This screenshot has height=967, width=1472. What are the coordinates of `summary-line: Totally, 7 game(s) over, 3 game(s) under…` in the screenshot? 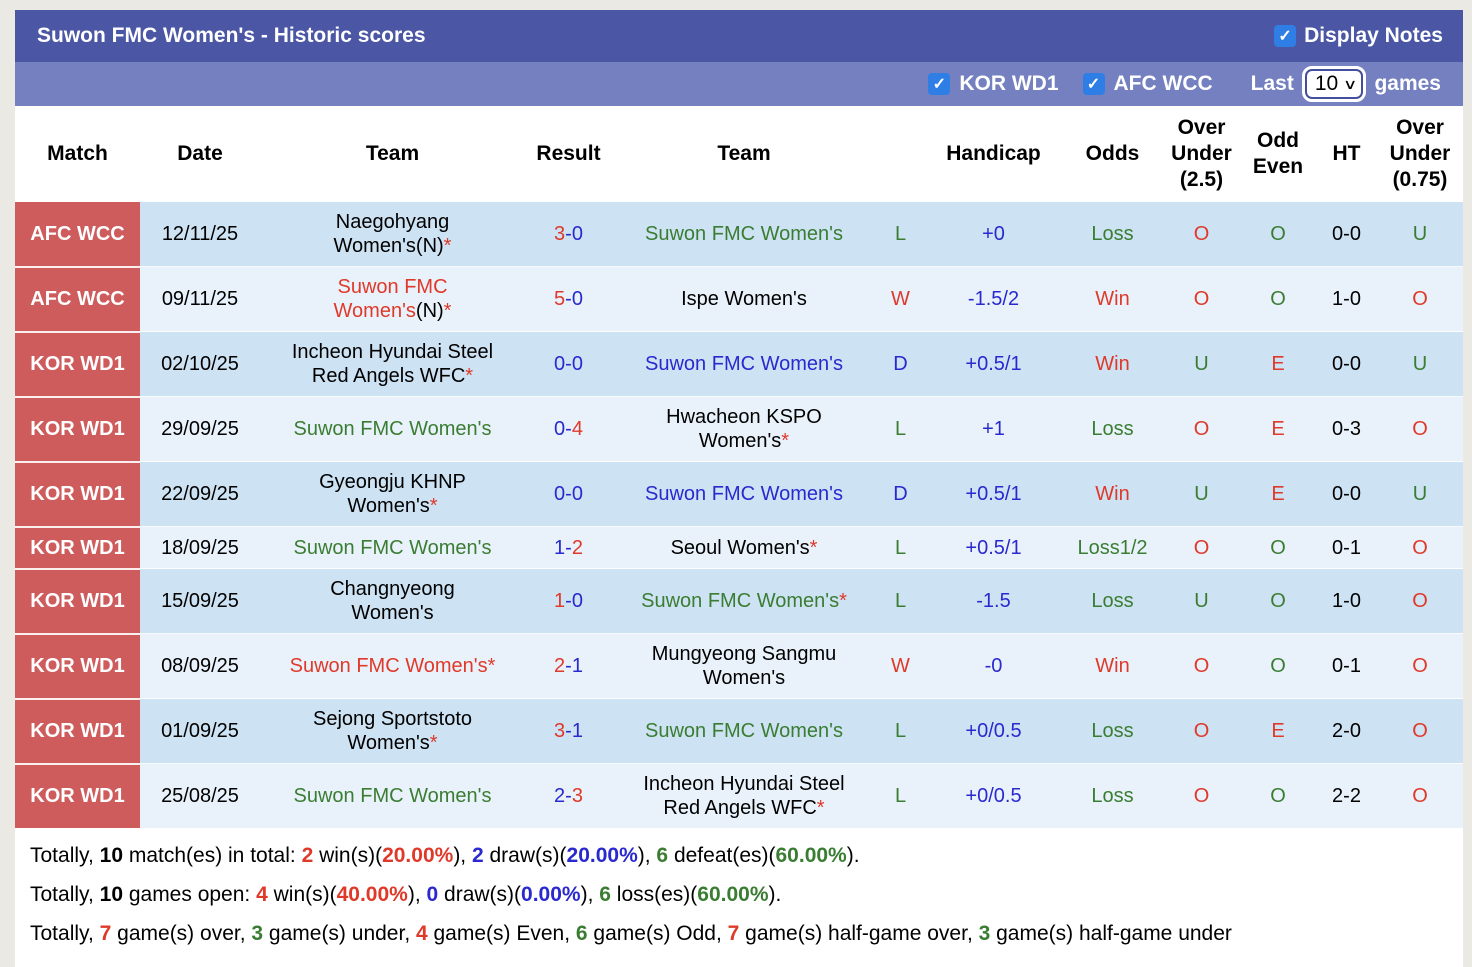 It's located at (631, 933).